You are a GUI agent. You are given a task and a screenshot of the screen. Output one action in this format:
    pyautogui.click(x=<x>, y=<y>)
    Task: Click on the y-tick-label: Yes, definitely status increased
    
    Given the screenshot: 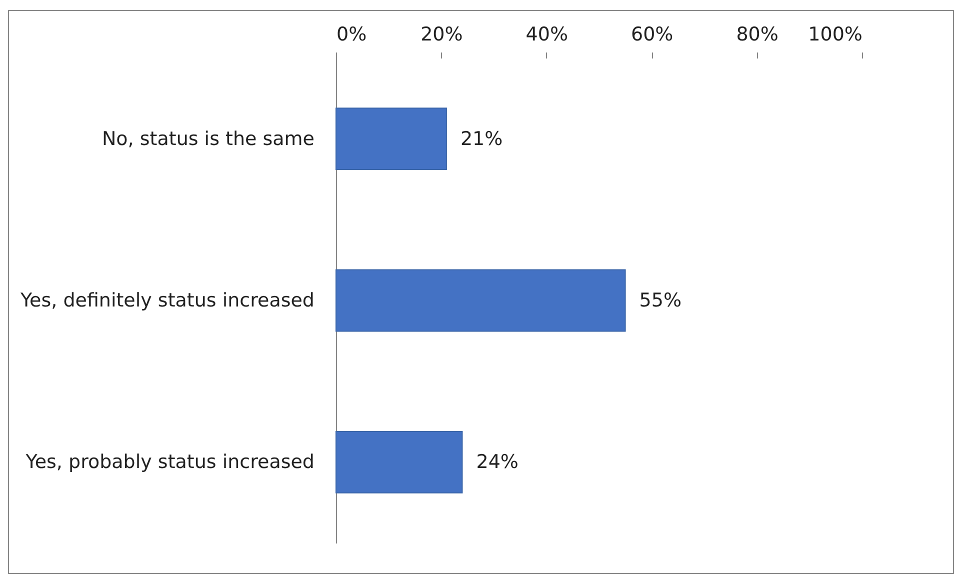 What is the action you would take?
    pyautogui.click(x=166, y=301)
    